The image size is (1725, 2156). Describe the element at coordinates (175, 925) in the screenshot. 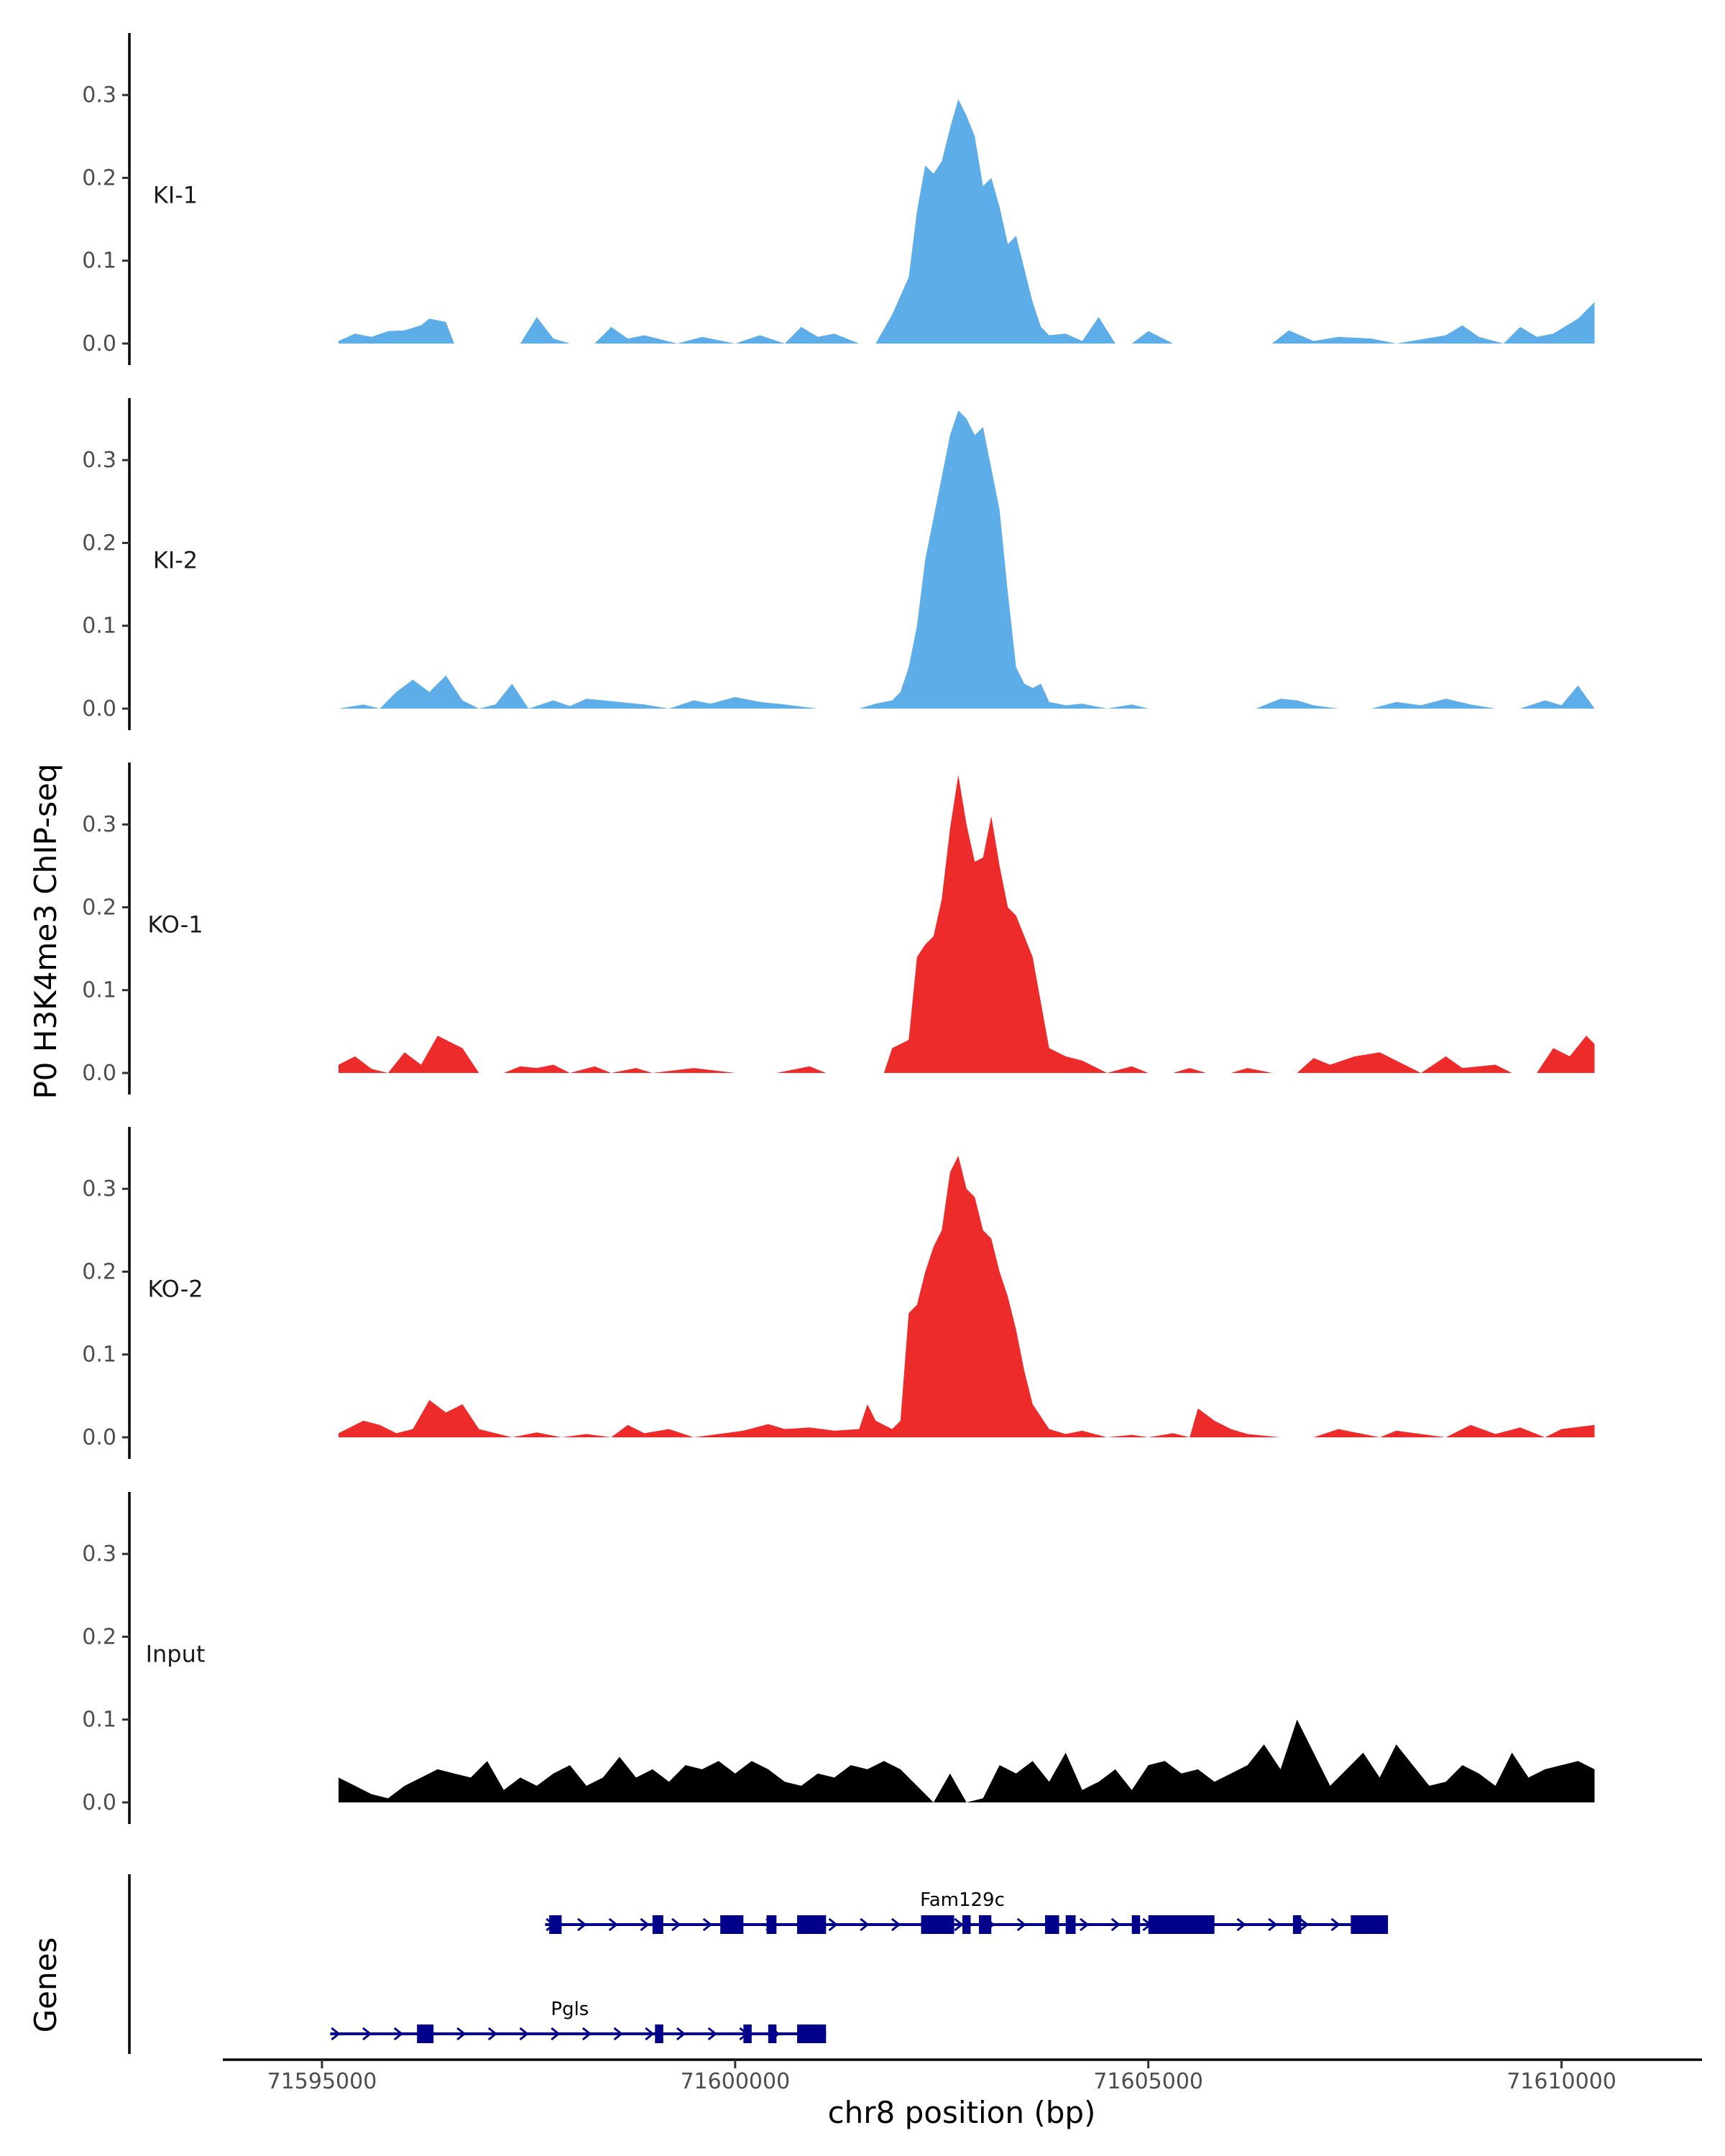

I see `track-label: KO-1` at that location.